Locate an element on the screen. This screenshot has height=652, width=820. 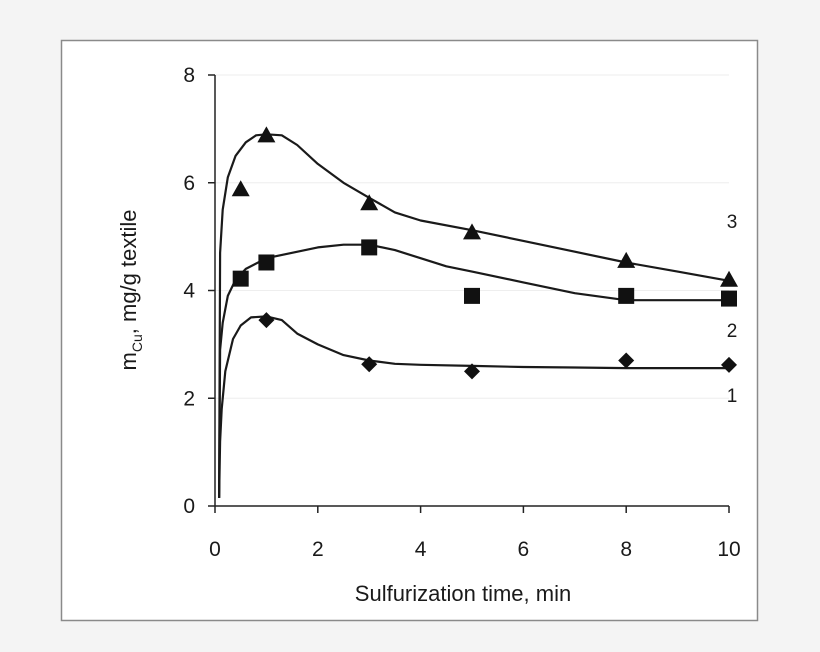
y-axis-title: mCu, mg/g textile is located at coordinates (130, 290).